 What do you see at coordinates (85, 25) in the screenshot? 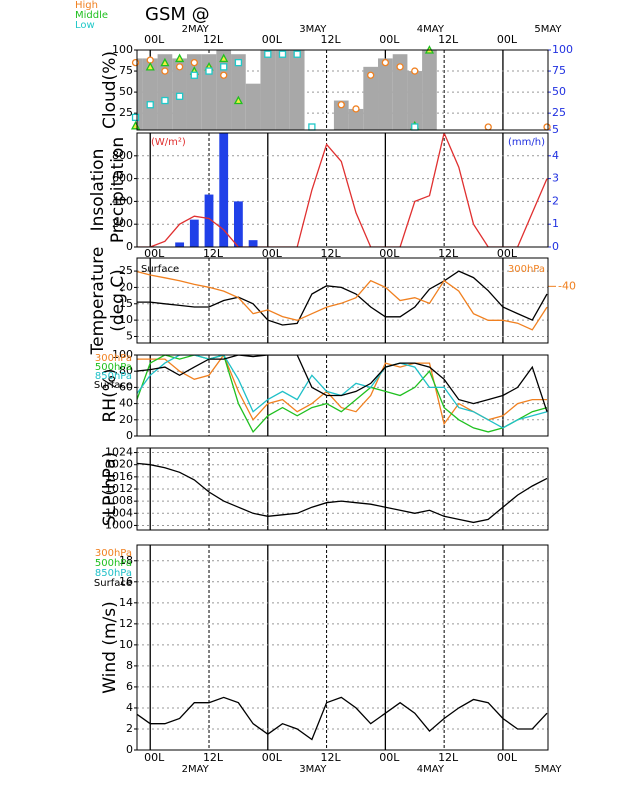
I see `legend-label: Low` at bounding box center [85, 25].